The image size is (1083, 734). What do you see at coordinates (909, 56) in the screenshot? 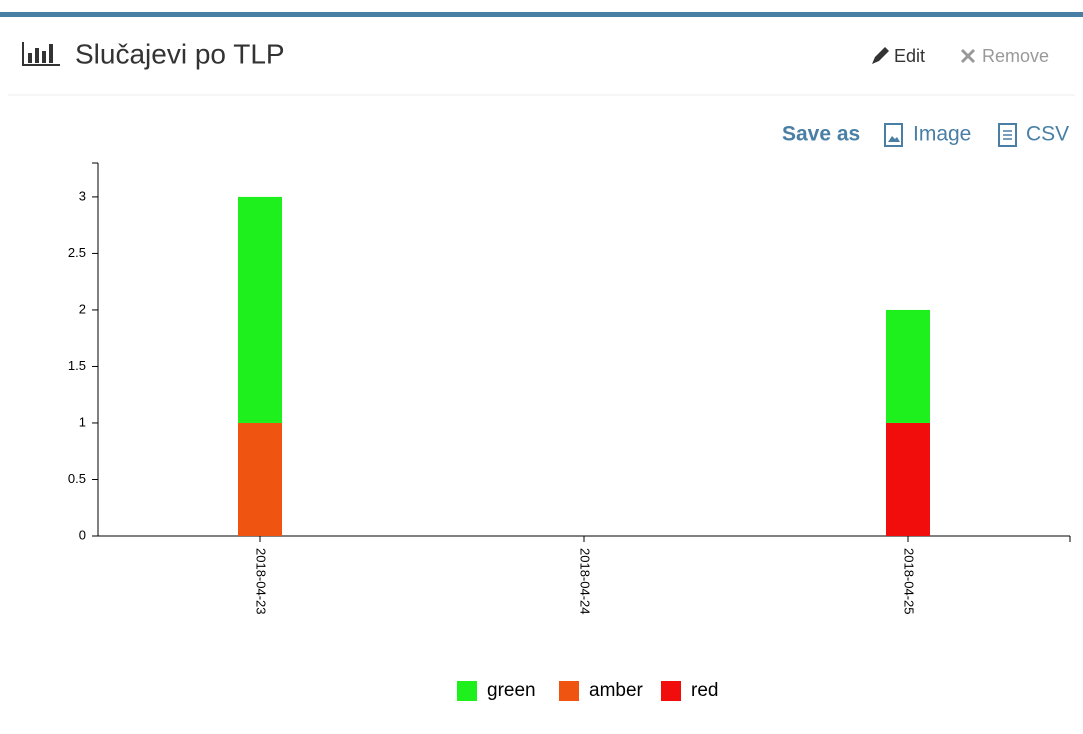
I see `edit-label: Edit` at bounding box center [909, 56].